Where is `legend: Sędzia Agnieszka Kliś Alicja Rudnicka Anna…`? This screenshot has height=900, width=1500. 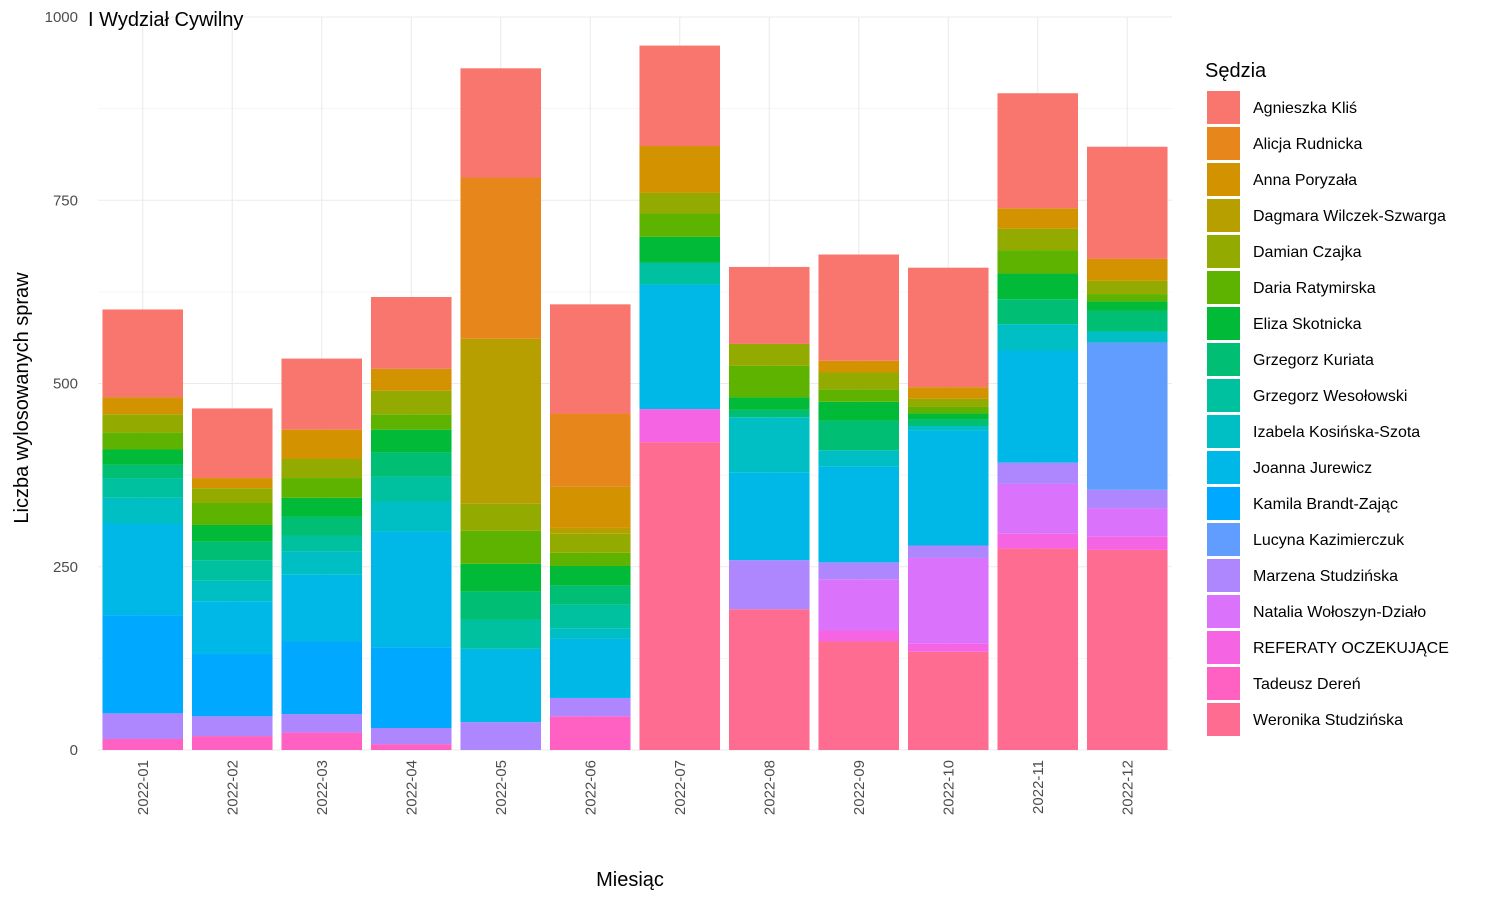
legend: Sędzia Agnieszka Kliś Alicja Rudnicka Anna… is located at coordinates (1327, 398).